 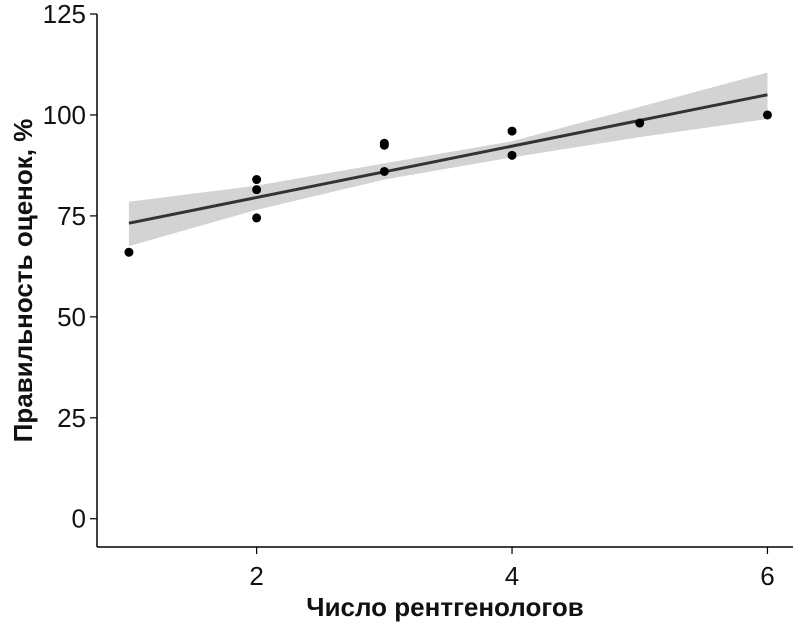 What do you see at coordinates (71, 216) in the screenshot?
I see `y-tick-label: 75` at bounding box center [71, 216].